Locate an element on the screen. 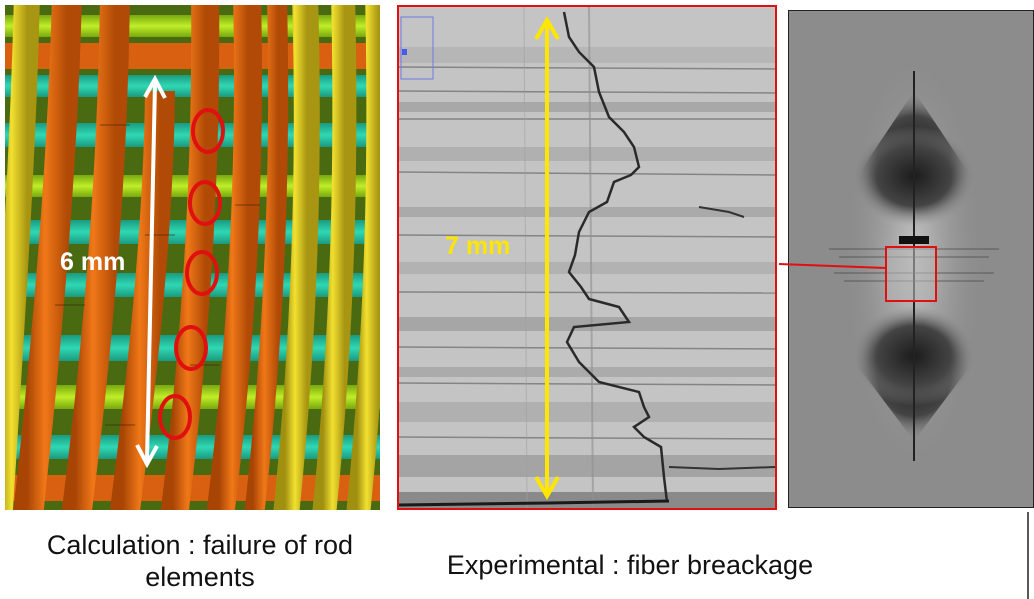 The height and width of the screenshot is (599, 1034). failure-markers is located at coordinates (191, 274).